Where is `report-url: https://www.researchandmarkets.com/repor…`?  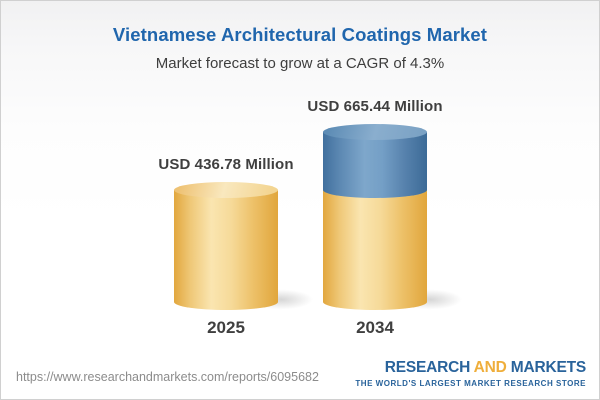
report-url: https://www.researchandmarkets.com/repor… is located at coordinates (167, 377).